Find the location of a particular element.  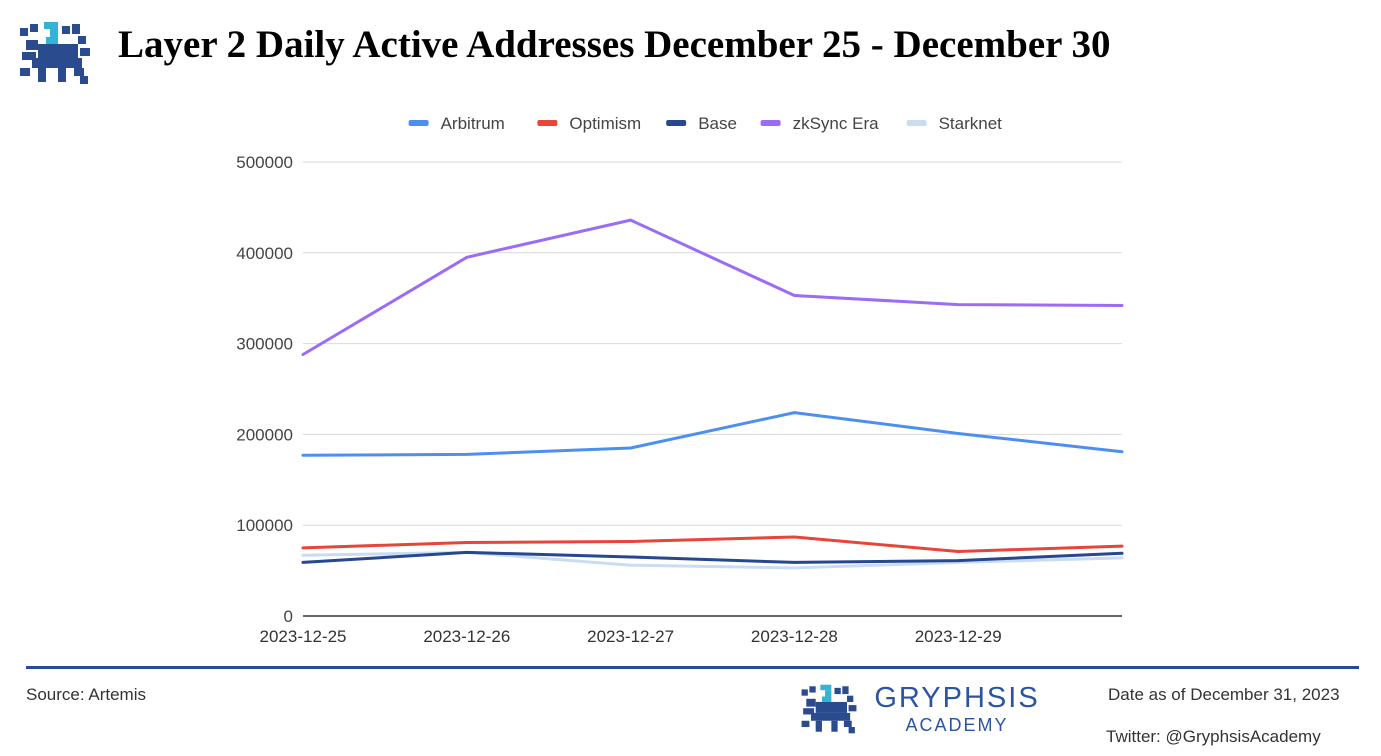

brand-name: GRYPHSIS is located at coordinates (957, 698).